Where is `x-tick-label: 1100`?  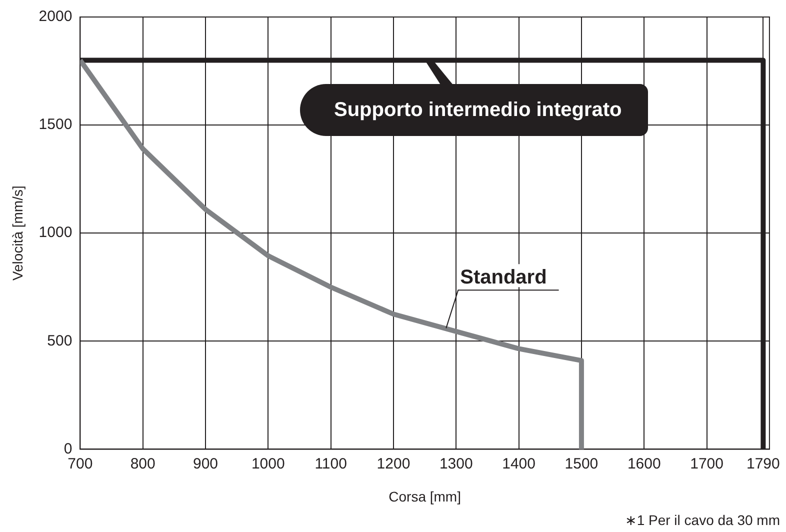
x-tick-label: 1100 is located at coordinates (330, 463).